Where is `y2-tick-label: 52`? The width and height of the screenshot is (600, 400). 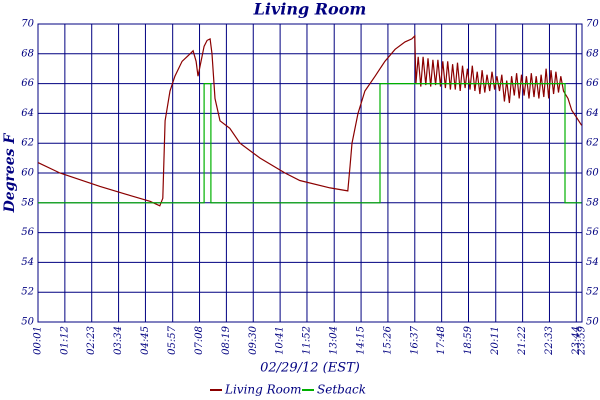
y2-tick-label: 52 is located at coordinates (592, 292).